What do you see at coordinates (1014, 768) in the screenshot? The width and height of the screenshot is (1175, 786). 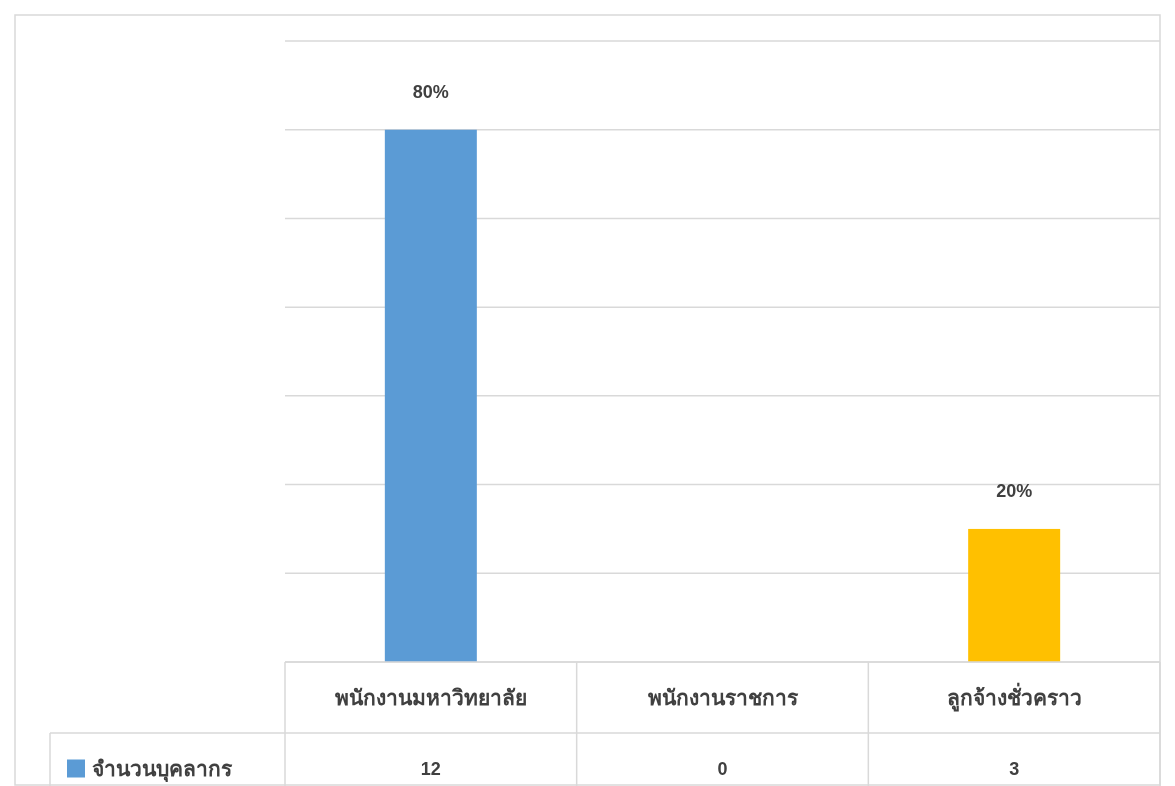 I see `data-label: 3` at bounding box center [1014, 768].